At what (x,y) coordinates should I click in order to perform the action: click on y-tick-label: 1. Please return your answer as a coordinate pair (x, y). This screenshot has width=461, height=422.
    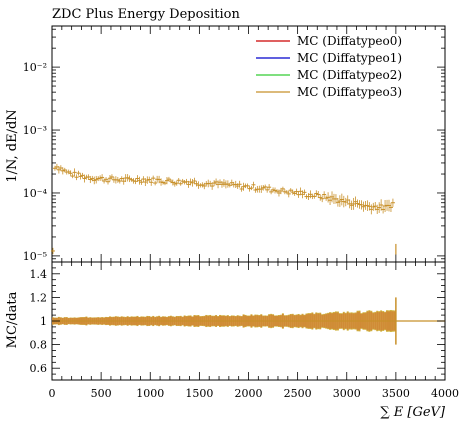
    Looking at the image, I should click on (43, 321).